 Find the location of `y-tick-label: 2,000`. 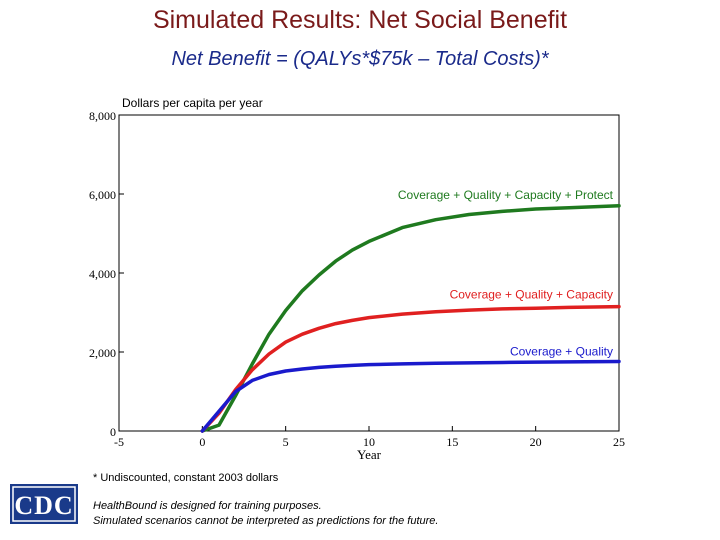

y-tick-label: 2,000 is located at coordinates (102, 353).